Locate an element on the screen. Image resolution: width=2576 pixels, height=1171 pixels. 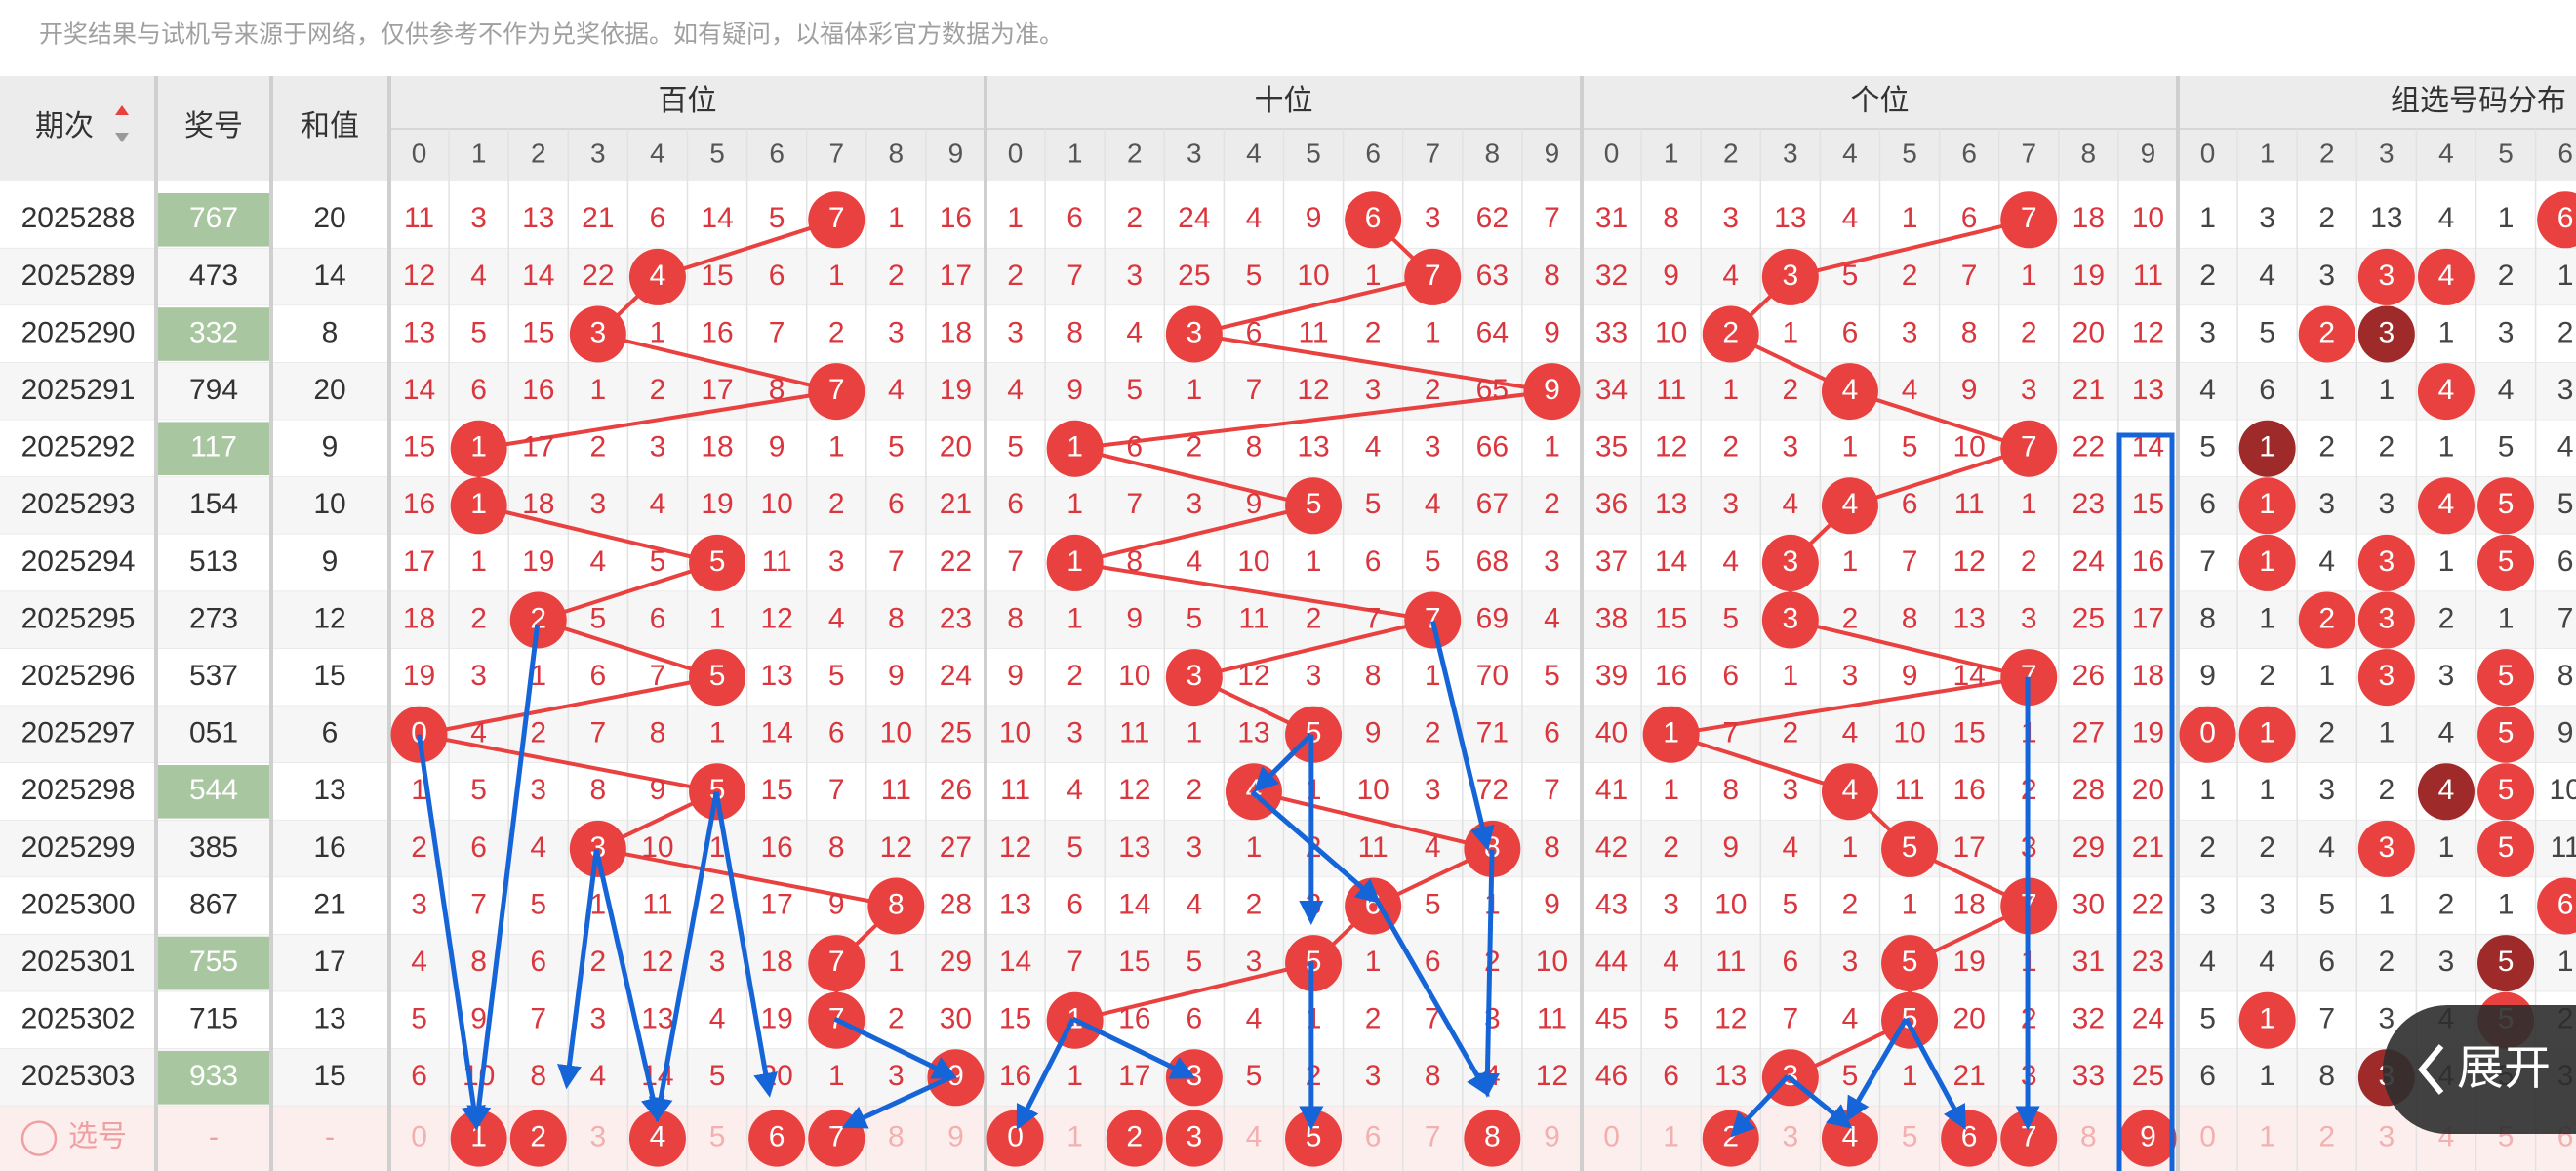
group-hit: 5 is located at coordinates (2506, 504).